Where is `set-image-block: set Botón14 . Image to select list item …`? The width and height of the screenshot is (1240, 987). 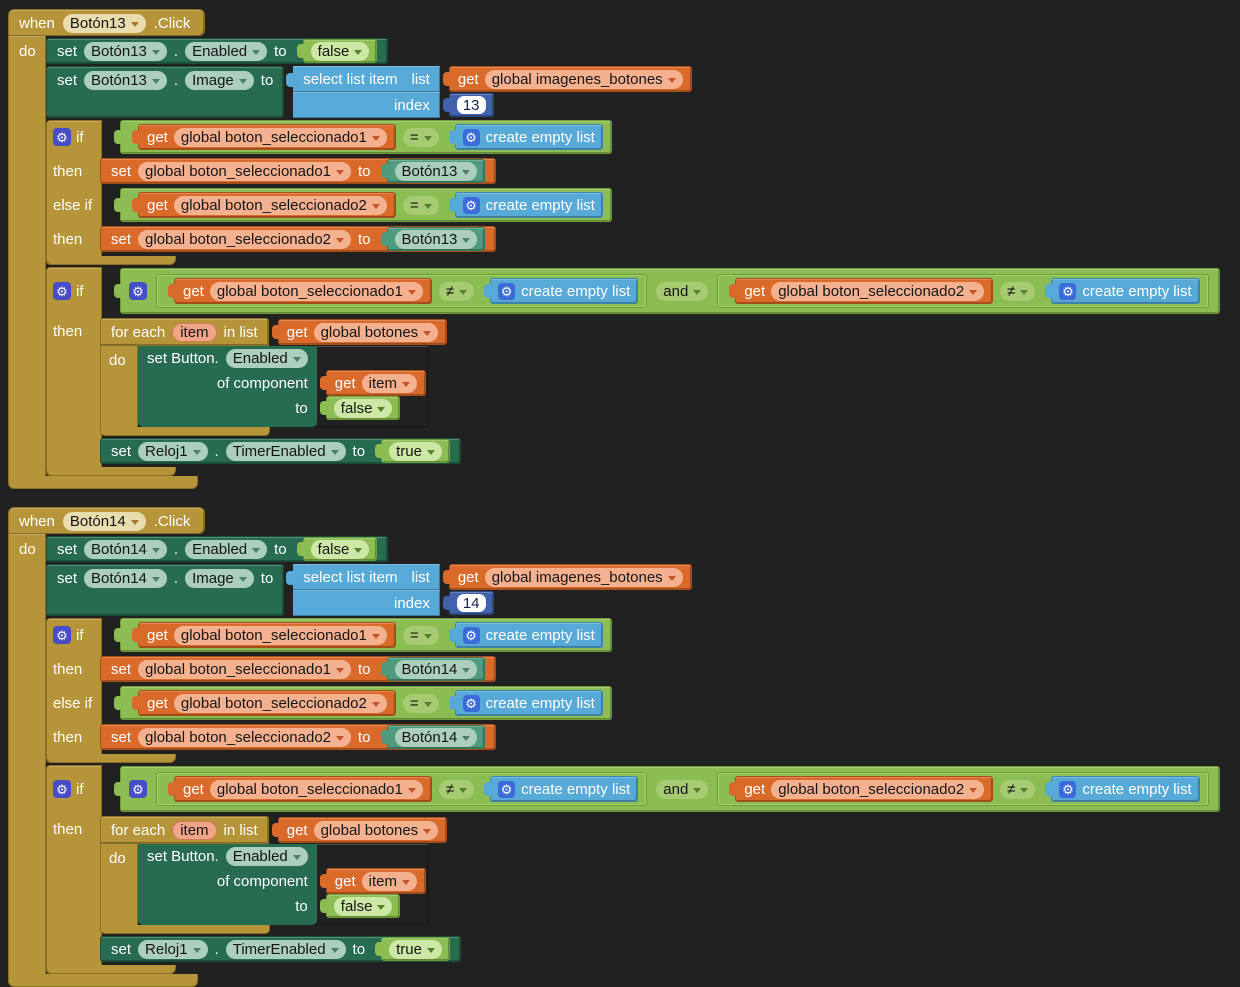 set-image-block: set Botón14 . Image to select list item … is located at coordinates (370, 590).